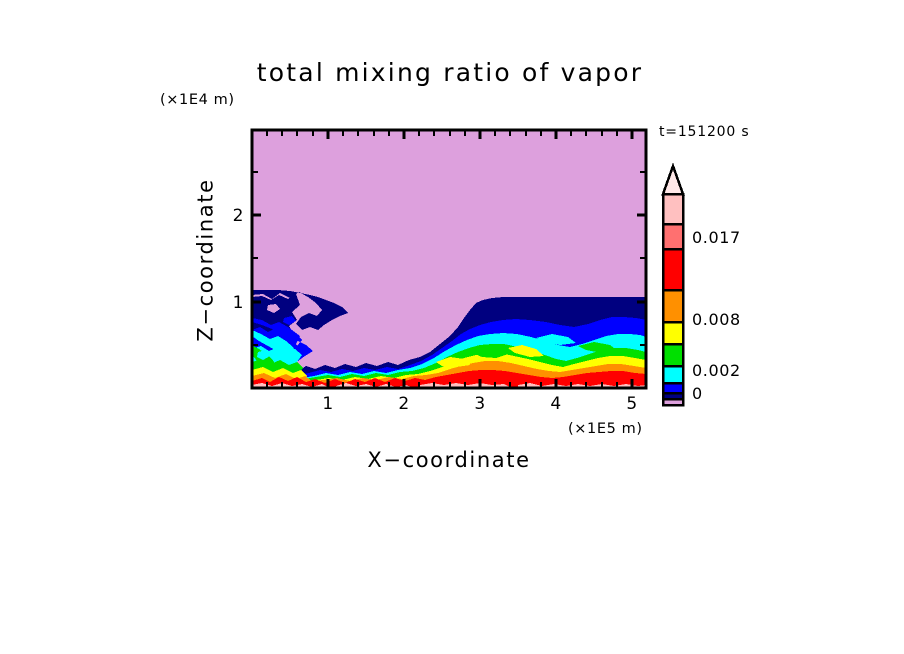  Describe the element at coordinates (716, 319) in the screenshot. I see `colorbar-tick-label-0.008: 0.008` at that location.